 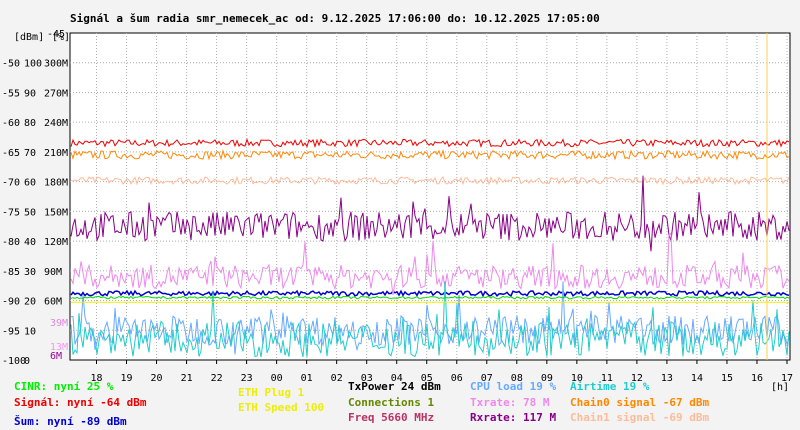 I want to click on y-tick-rate: 60M, so click(x=53, y=302).